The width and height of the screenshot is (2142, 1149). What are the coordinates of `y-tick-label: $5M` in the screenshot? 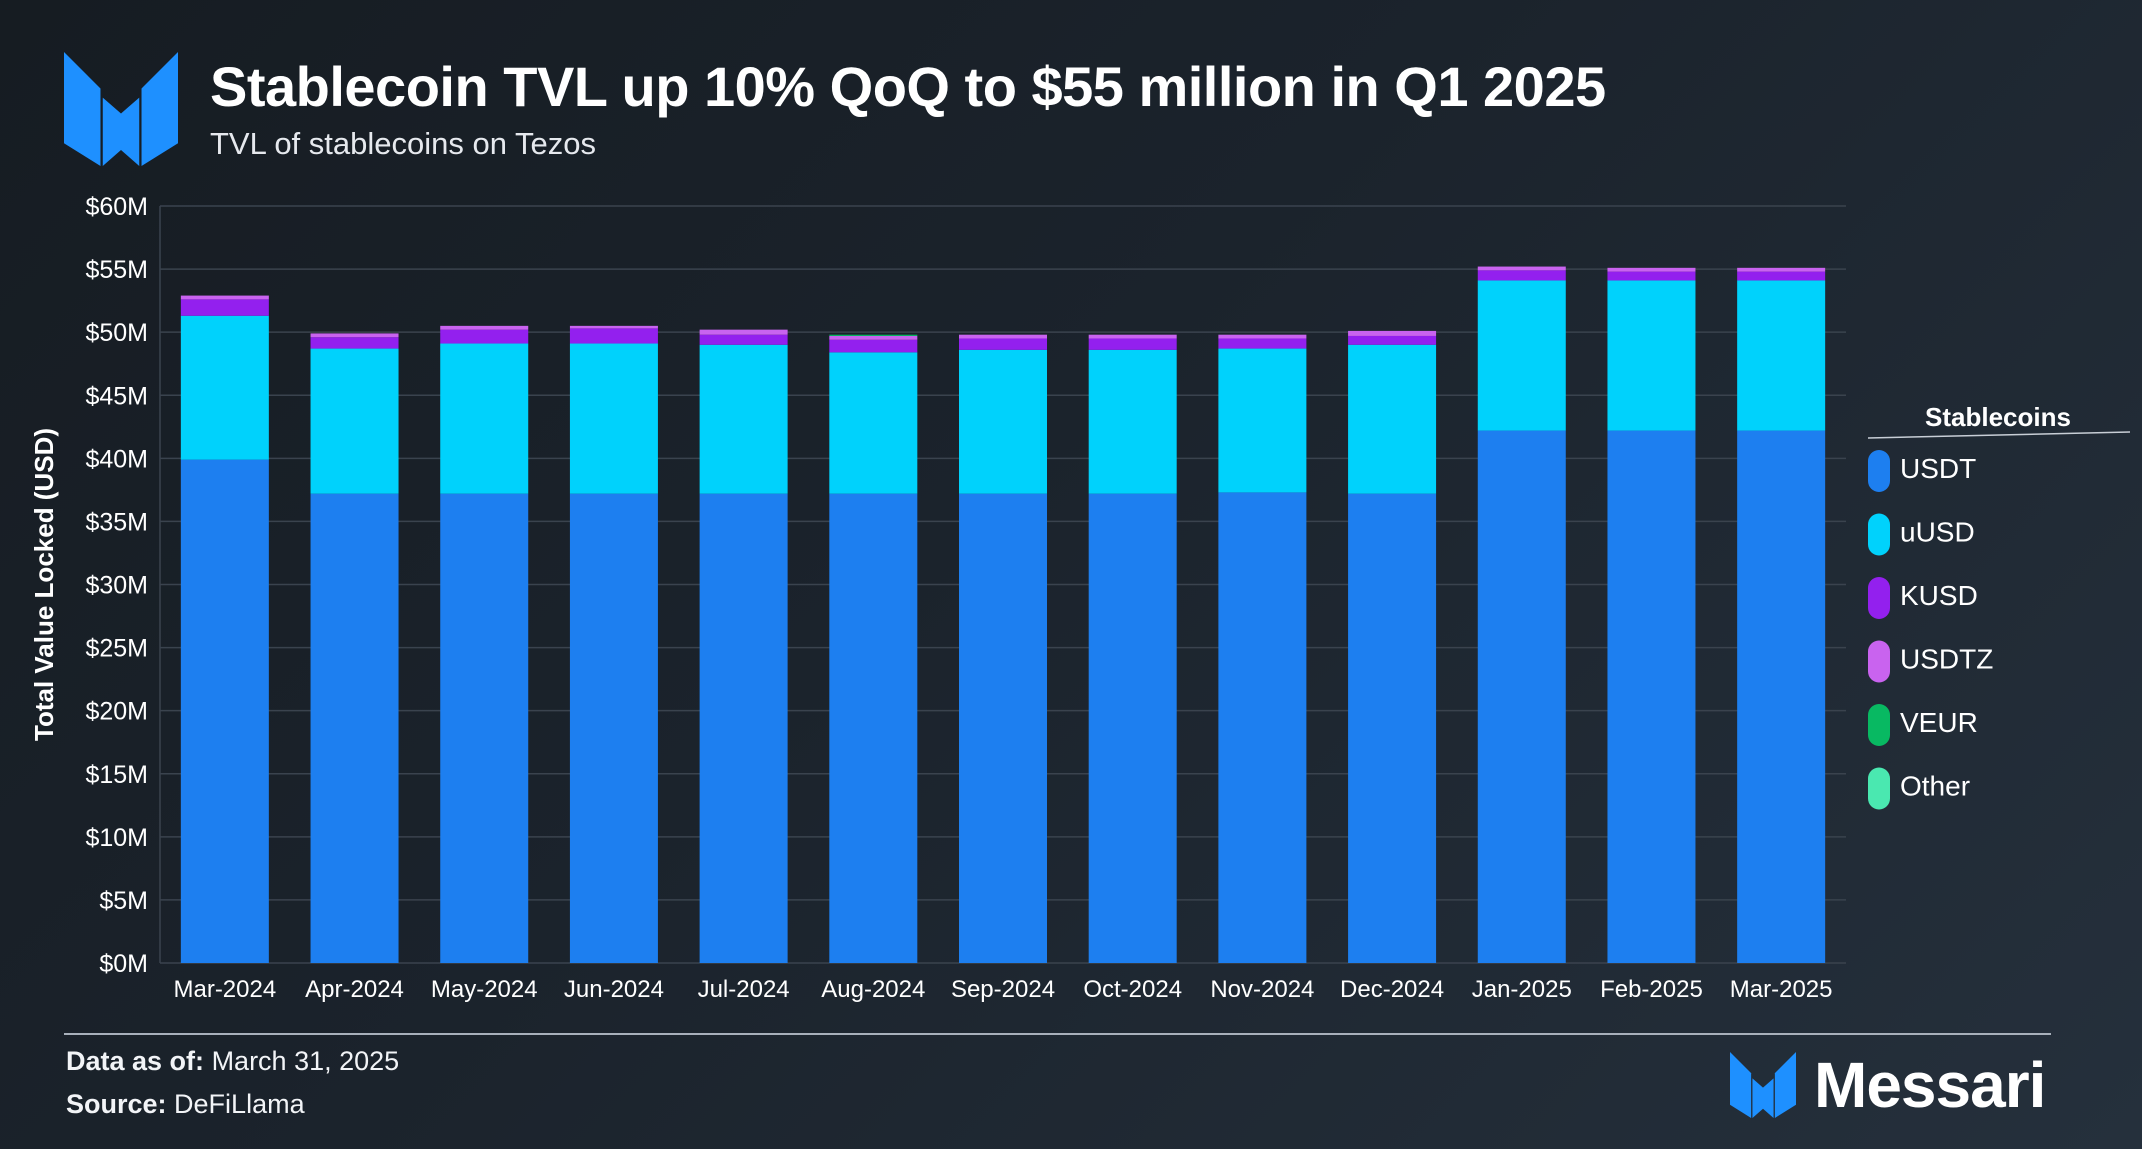 It's located at (123, 901).